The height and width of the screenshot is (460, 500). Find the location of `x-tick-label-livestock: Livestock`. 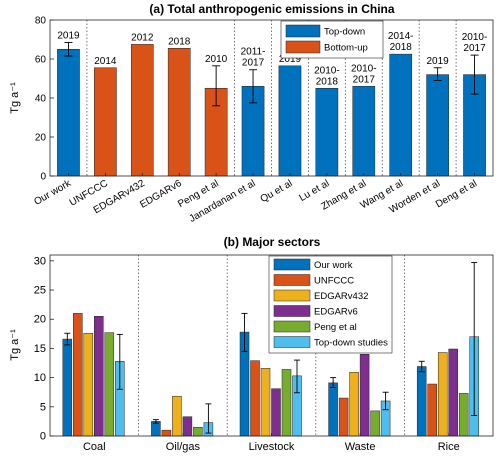

x-tick-label-livestock: Livestock is located at coordinates (272, 447).